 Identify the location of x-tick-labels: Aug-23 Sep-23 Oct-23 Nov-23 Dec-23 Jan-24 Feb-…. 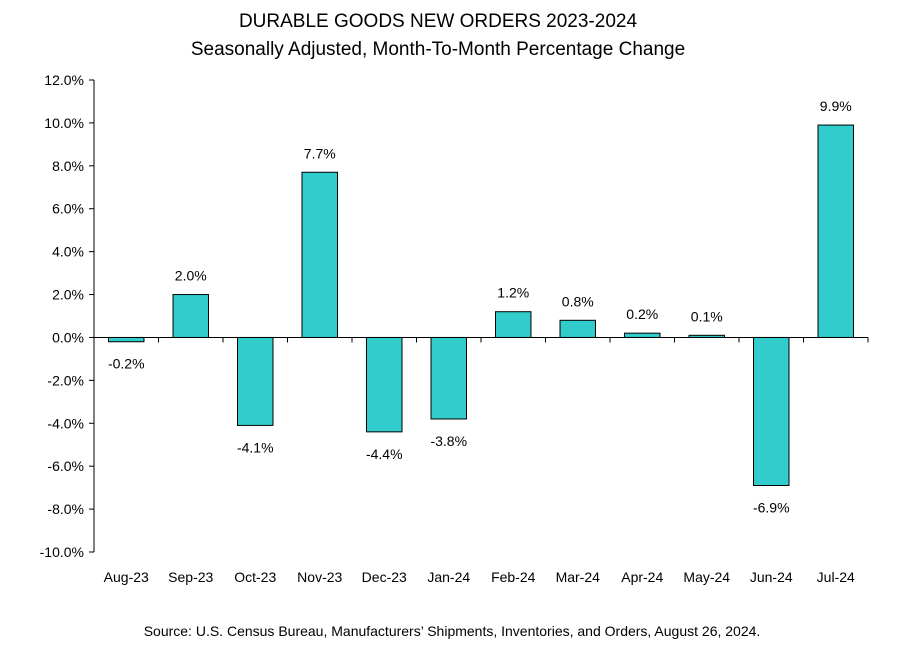
(479, 577).